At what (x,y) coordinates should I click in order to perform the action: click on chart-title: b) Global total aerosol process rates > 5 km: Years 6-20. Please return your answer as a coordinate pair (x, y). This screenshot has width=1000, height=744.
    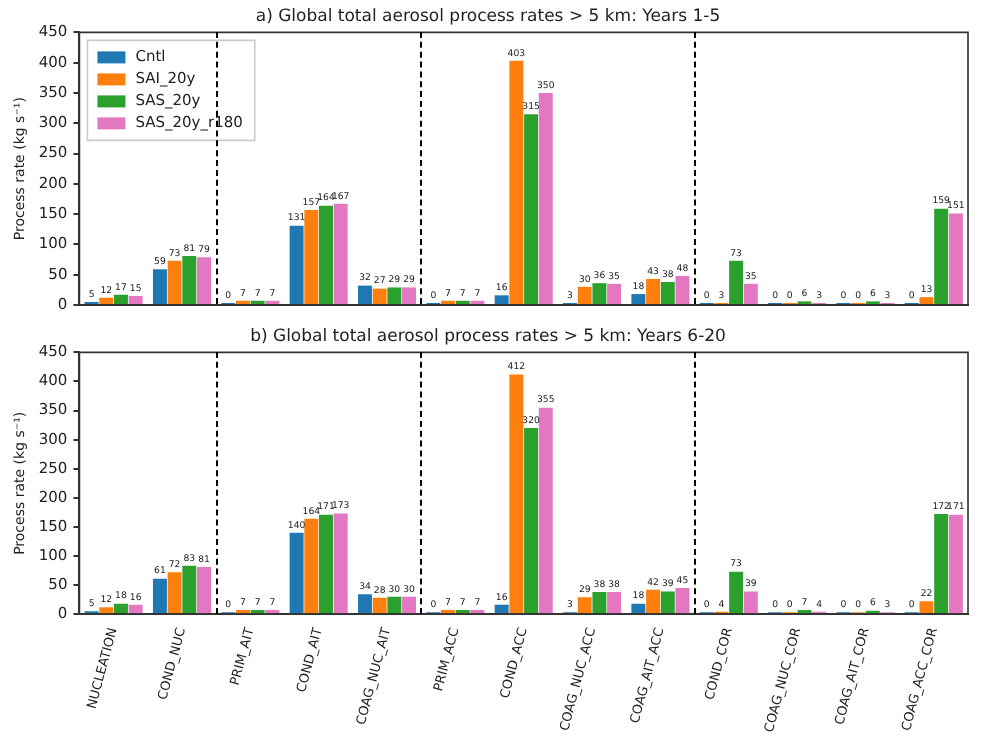
    Looking at the image, I should click on (488, 336).